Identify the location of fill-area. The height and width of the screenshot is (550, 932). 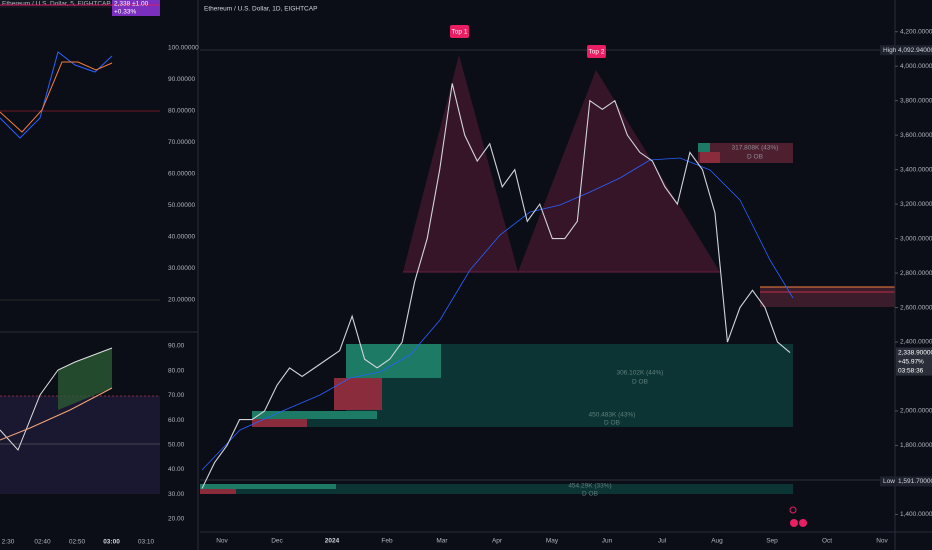
(85, 379).